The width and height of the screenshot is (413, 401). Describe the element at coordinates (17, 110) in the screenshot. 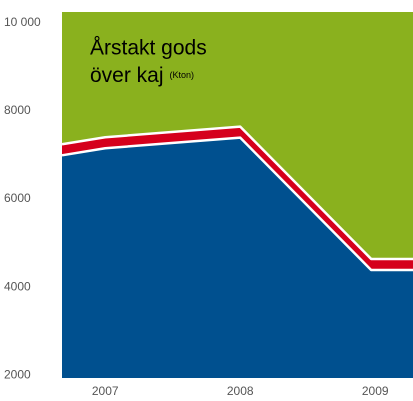

I see `y-tick-label: 8000` at that location.